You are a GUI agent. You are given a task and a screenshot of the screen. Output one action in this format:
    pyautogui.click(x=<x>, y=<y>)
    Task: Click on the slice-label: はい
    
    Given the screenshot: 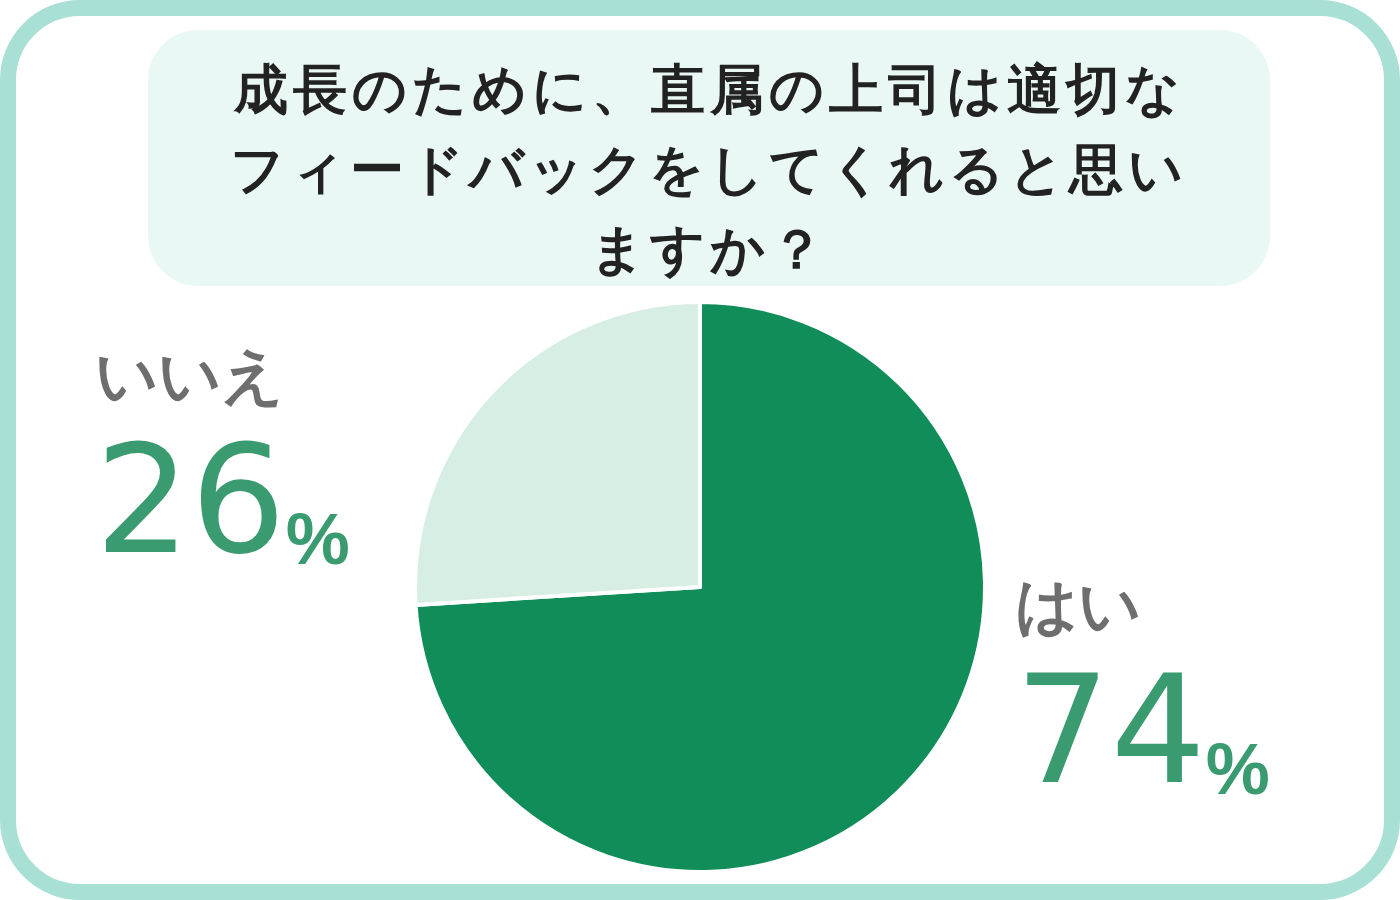 What is the action you would take?
    pyautogui.click(x=1078, y=605)
    